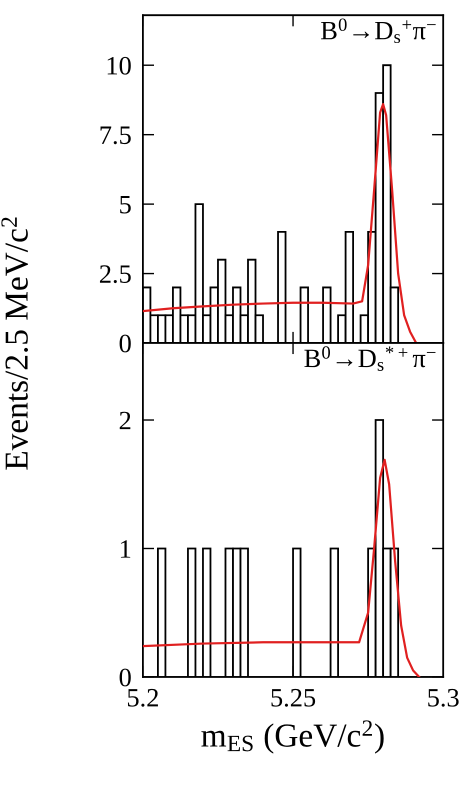 This screenshot has width=467, height=788. What do you see at coordinates (14, 343) in the screenshot?
I see `y-axis-title: Events/2.5 MeV/c$^{2}$` at bounding box center [14, 343].